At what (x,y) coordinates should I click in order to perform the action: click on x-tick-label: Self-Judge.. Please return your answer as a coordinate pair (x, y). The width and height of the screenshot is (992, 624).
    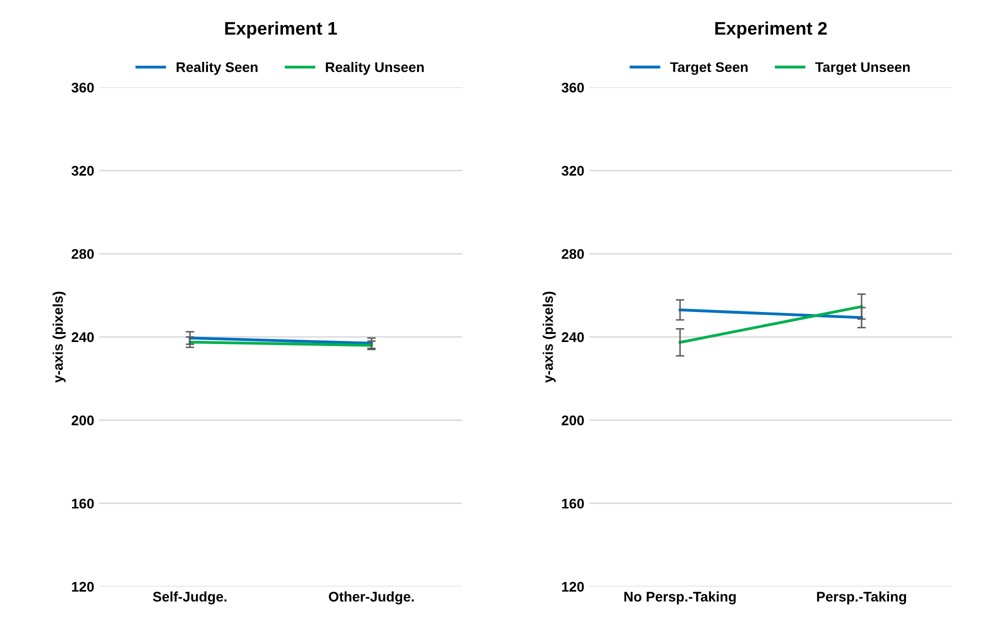
    Looking at the image, I should click on (189, 597).